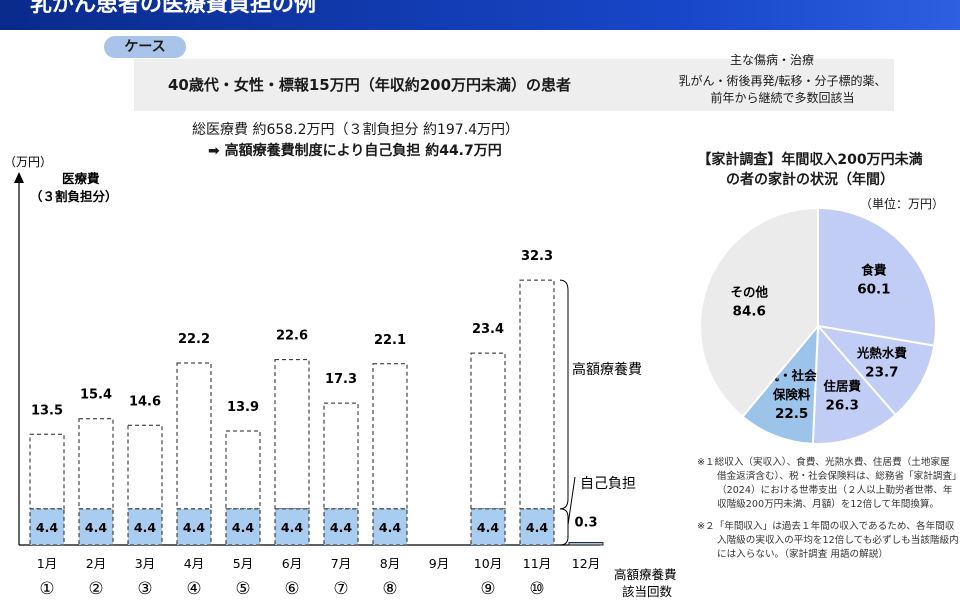 The image size is (960, 600). I want to click on injury-line-2: 前年から継続で多数回該当, so click(782, 98).